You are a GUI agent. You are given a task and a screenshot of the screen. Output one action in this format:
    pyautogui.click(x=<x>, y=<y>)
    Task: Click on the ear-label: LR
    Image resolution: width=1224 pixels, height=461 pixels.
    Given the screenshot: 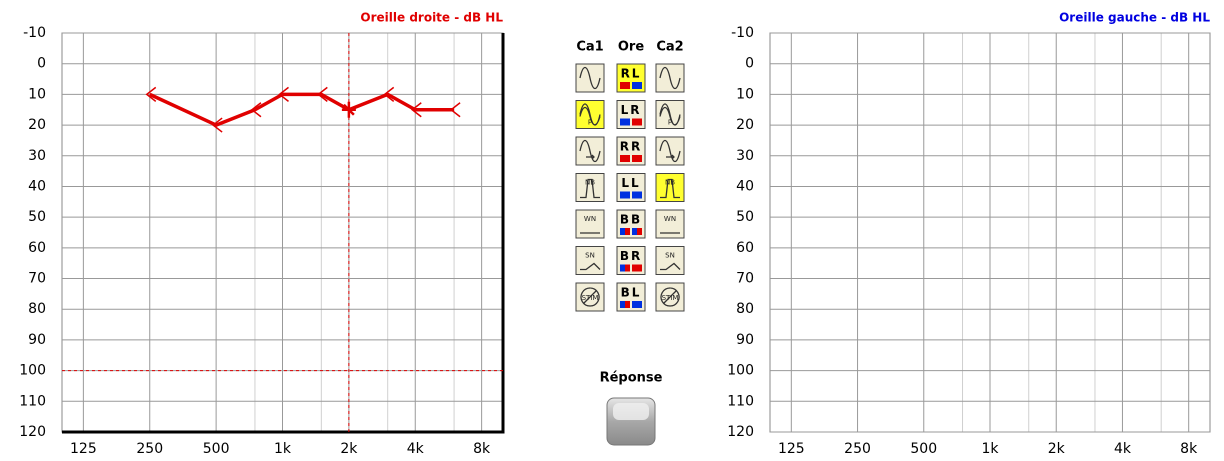 What is the action you would take?
    pyautogui.click(x=631, y=110)
    